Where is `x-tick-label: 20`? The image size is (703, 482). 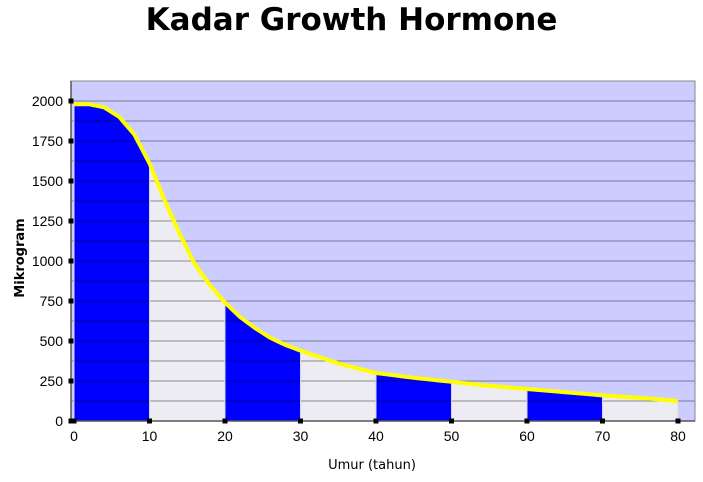 x-tick-label: 20 is located at coordinates (225, 436).